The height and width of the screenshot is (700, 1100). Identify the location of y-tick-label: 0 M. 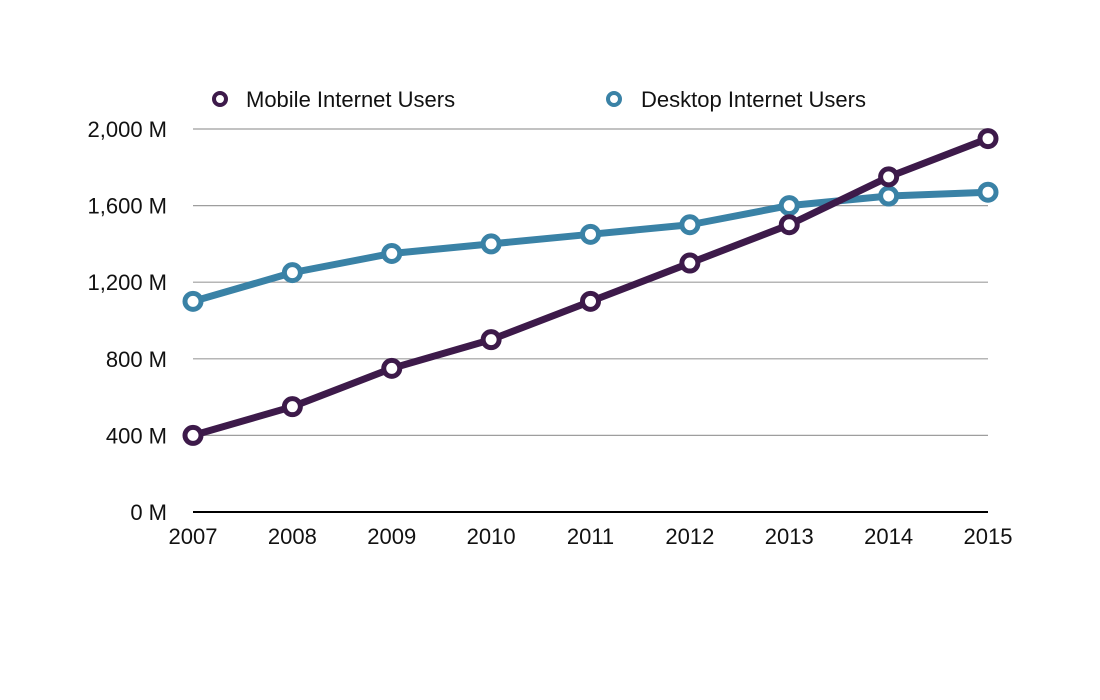
(148, 512).